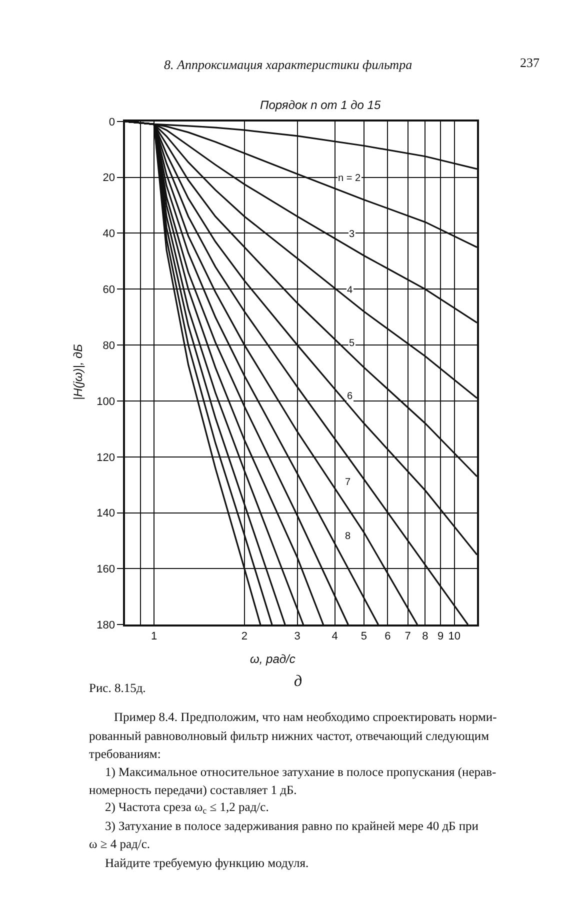  What do you see at coordinates (77, 372) in the screenshot?
I see `y-axis-title: |H(jω)|, дБ` at bounding box center [77, 372].